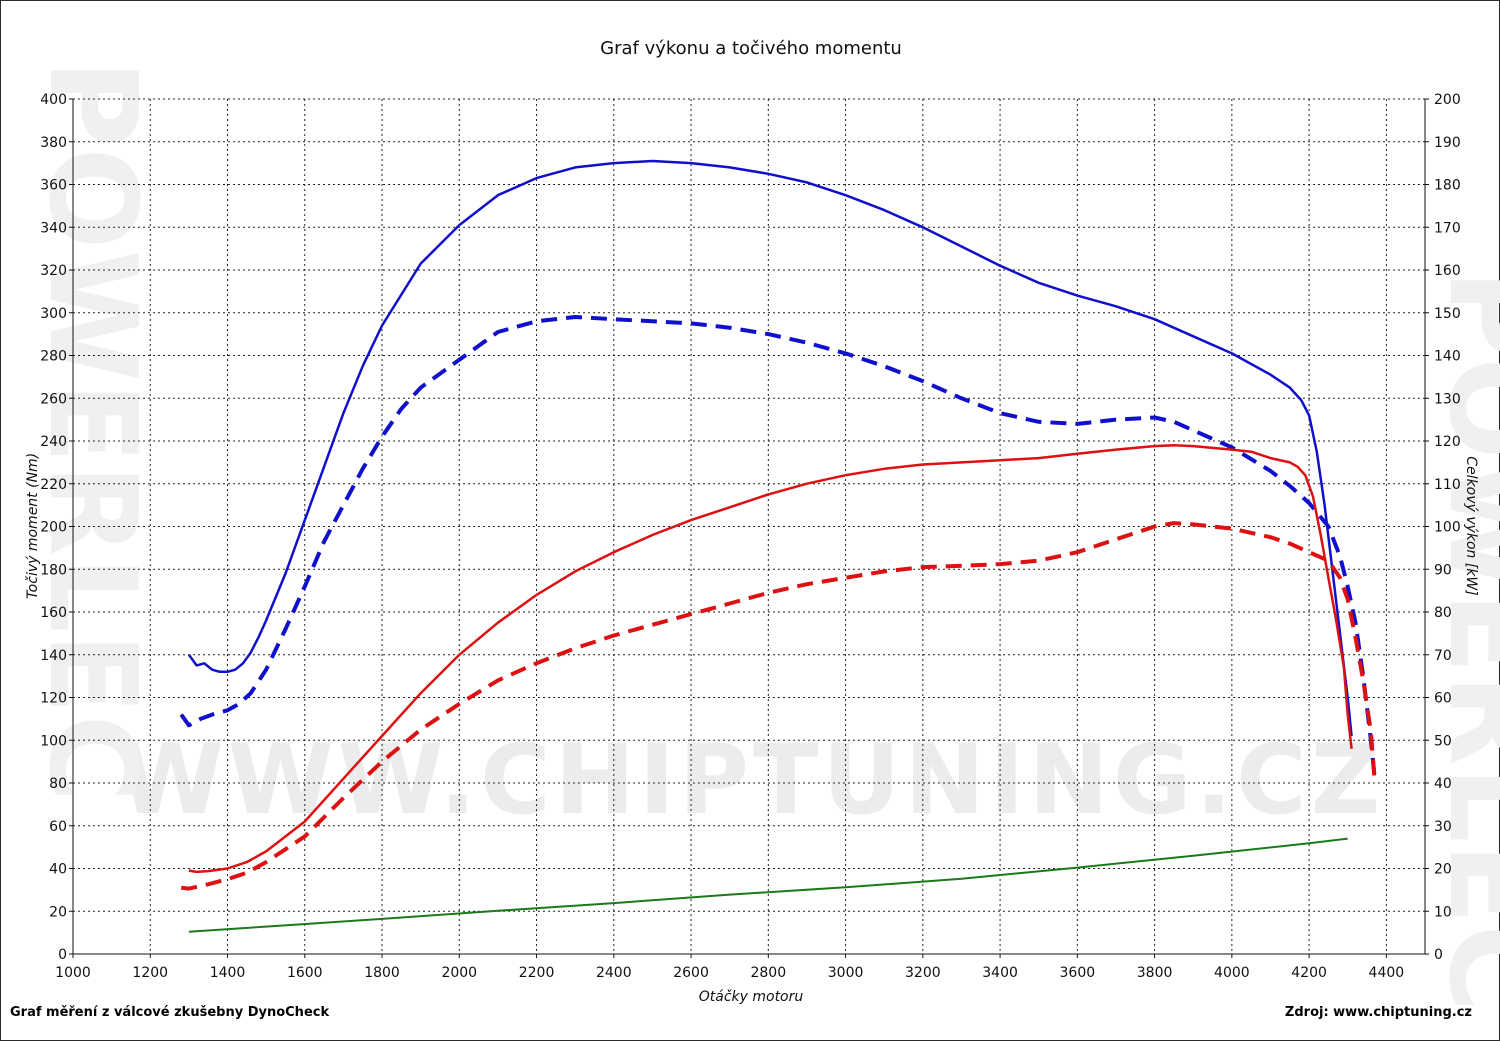 This screenshot has height=1042, width=1500. What do you see at coordinates (923, 973) in the screenshot?
I see `x-tick-label: 3200` at bounding box center [923, 973].